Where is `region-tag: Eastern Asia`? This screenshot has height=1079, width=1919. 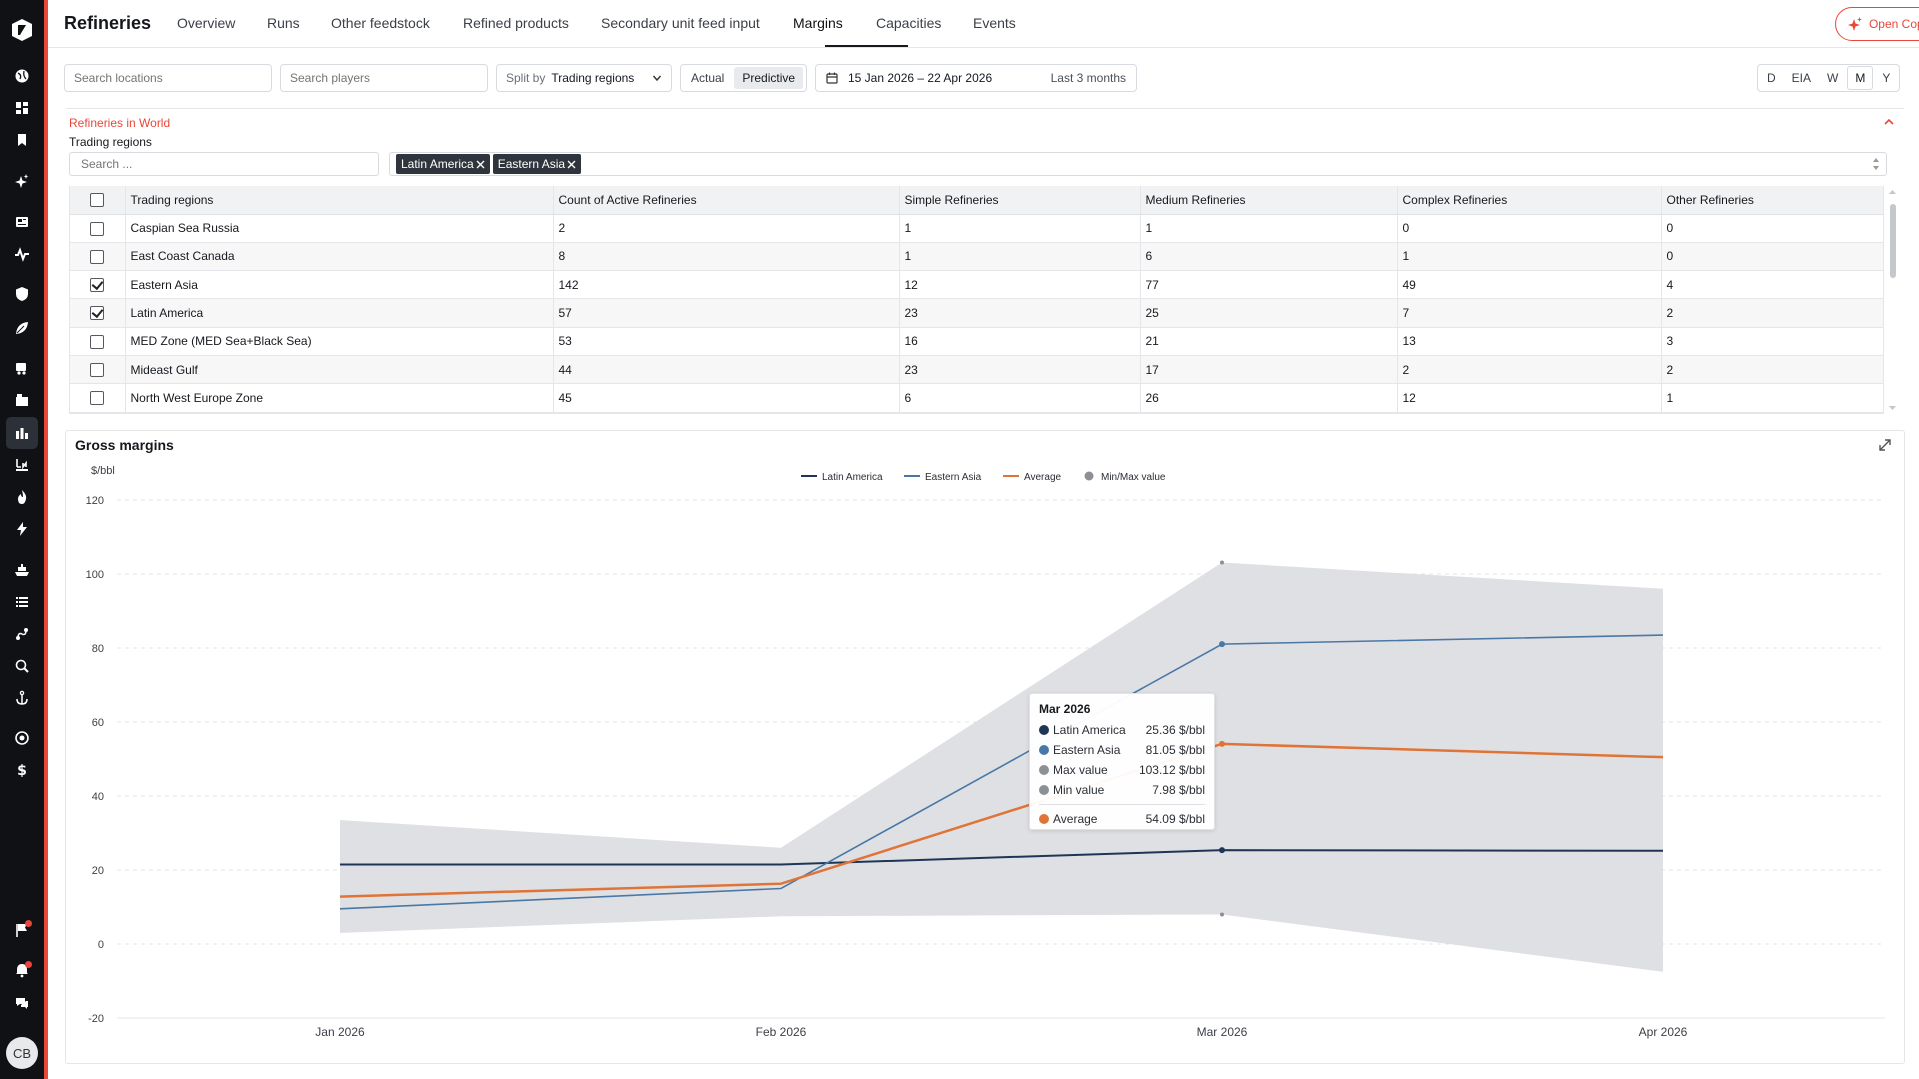
region-tag: Eastern Asia is located at coordinates (537, 164).